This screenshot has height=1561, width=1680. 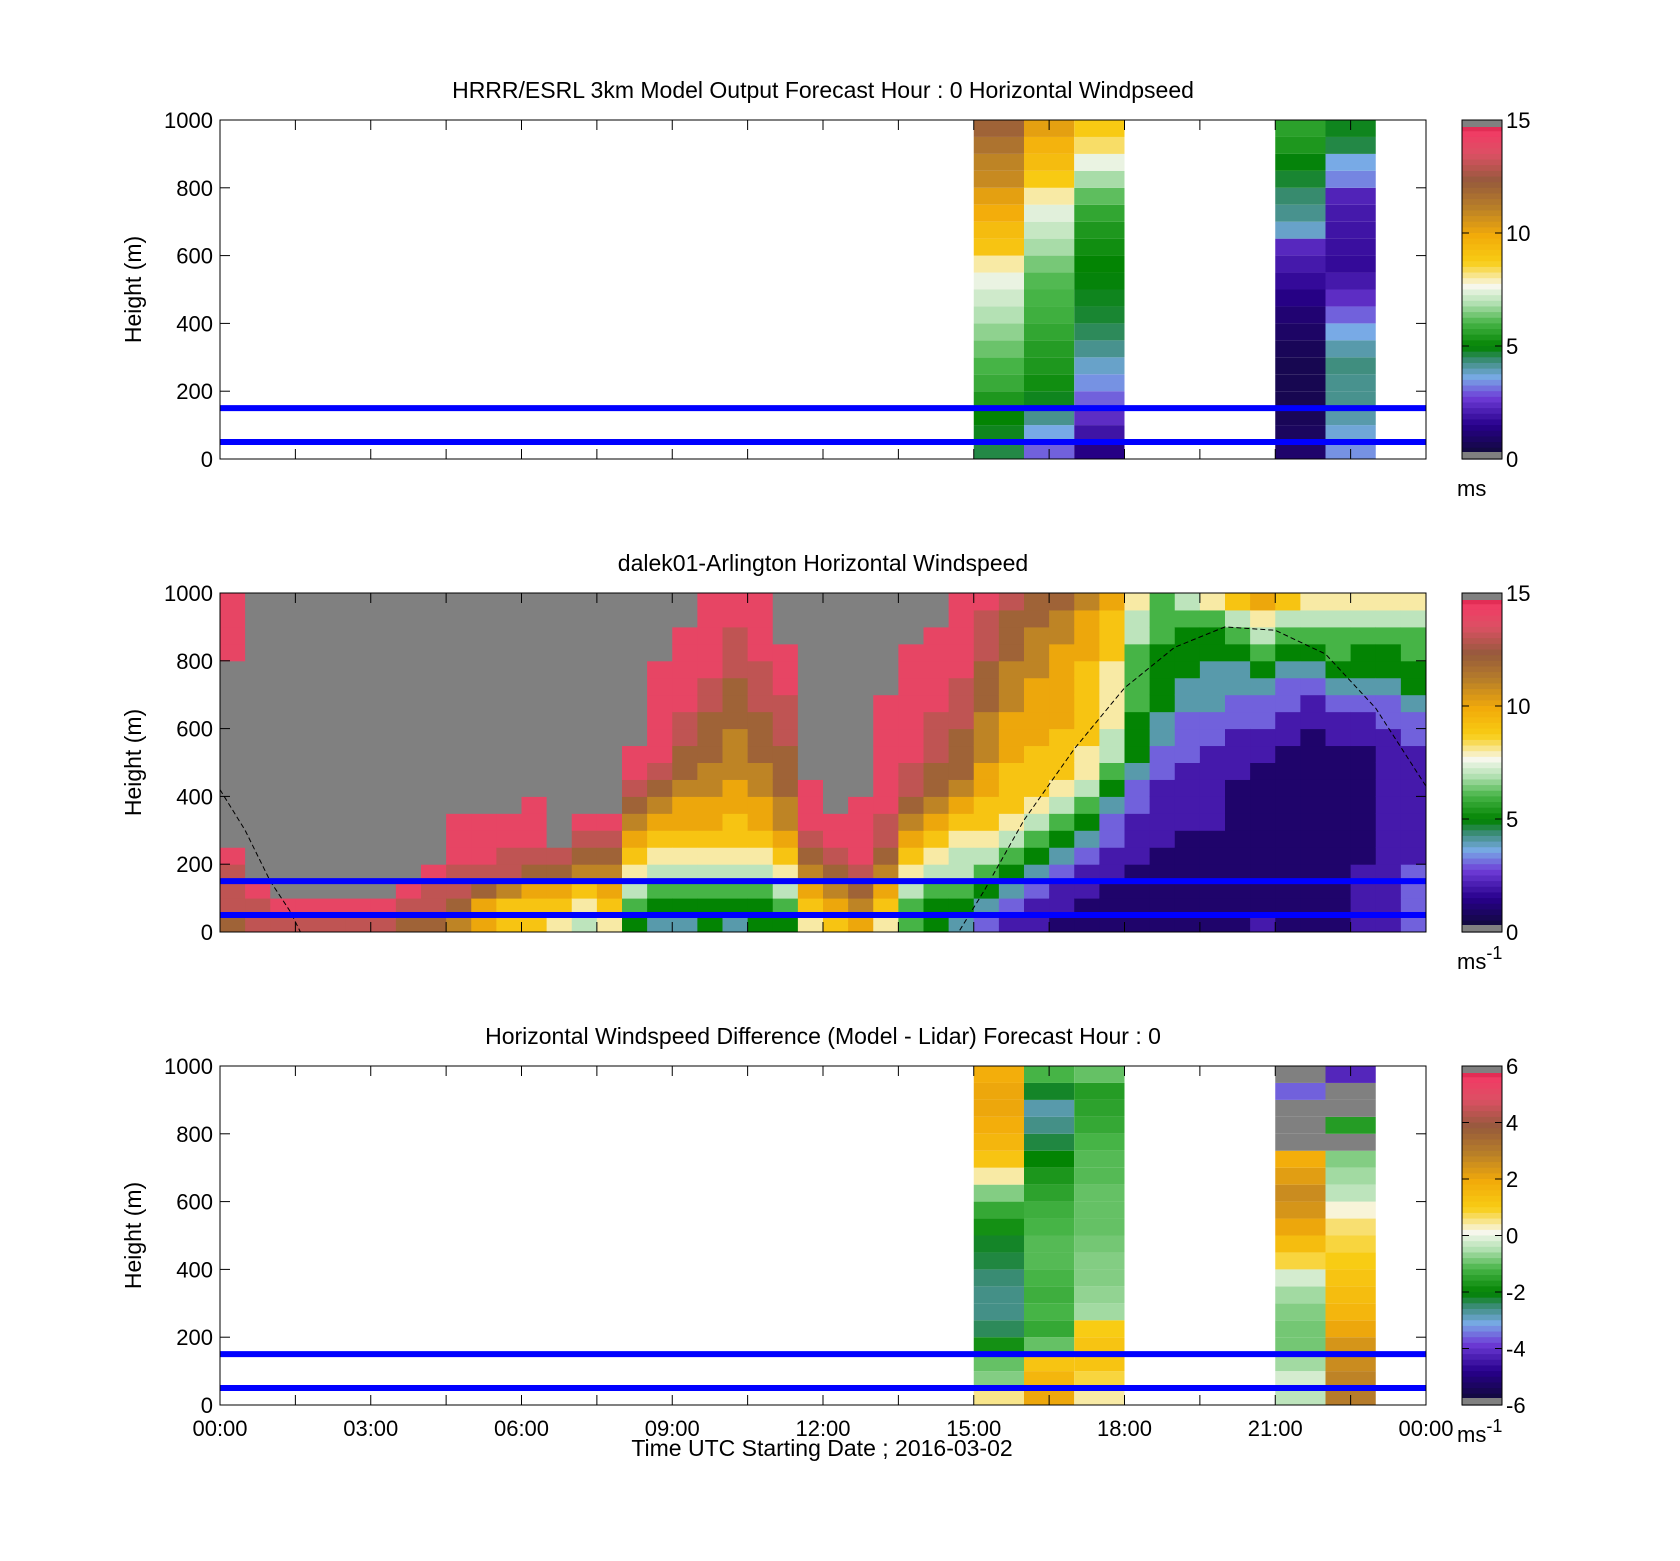 What do you see at coordinates (1518, 120) in the screenshot?
I see `colorbar-tick-label: 15` at bounding box center [1518, 120].